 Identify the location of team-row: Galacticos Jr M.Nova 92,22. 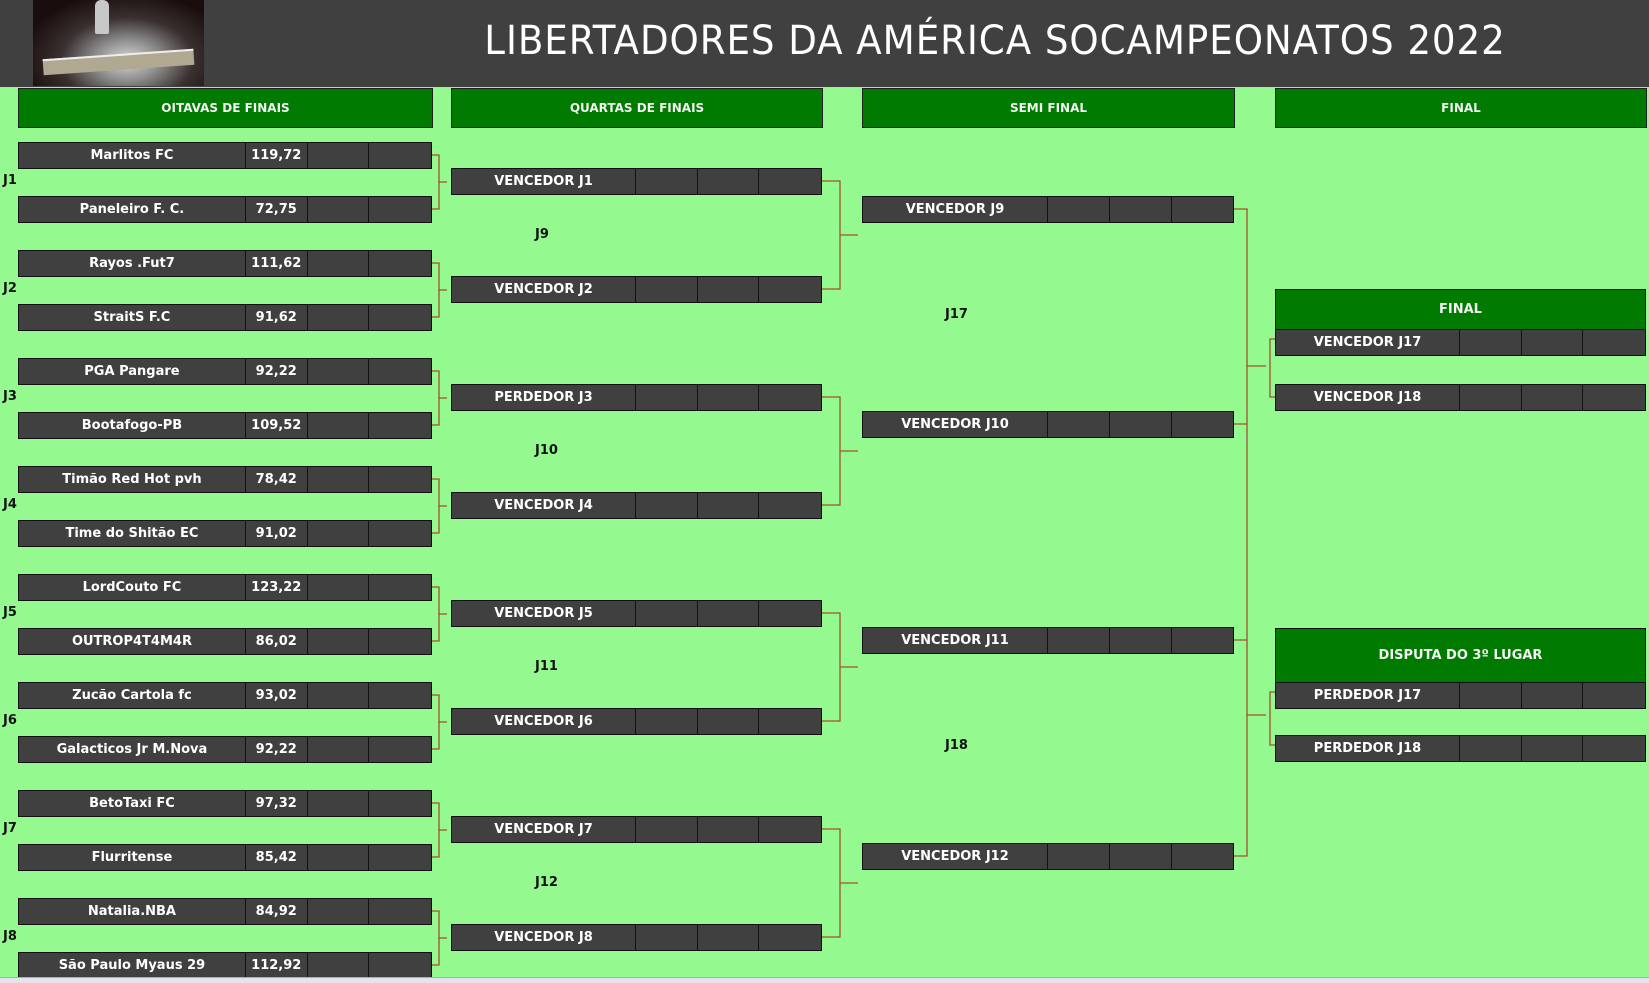
(225, 749).